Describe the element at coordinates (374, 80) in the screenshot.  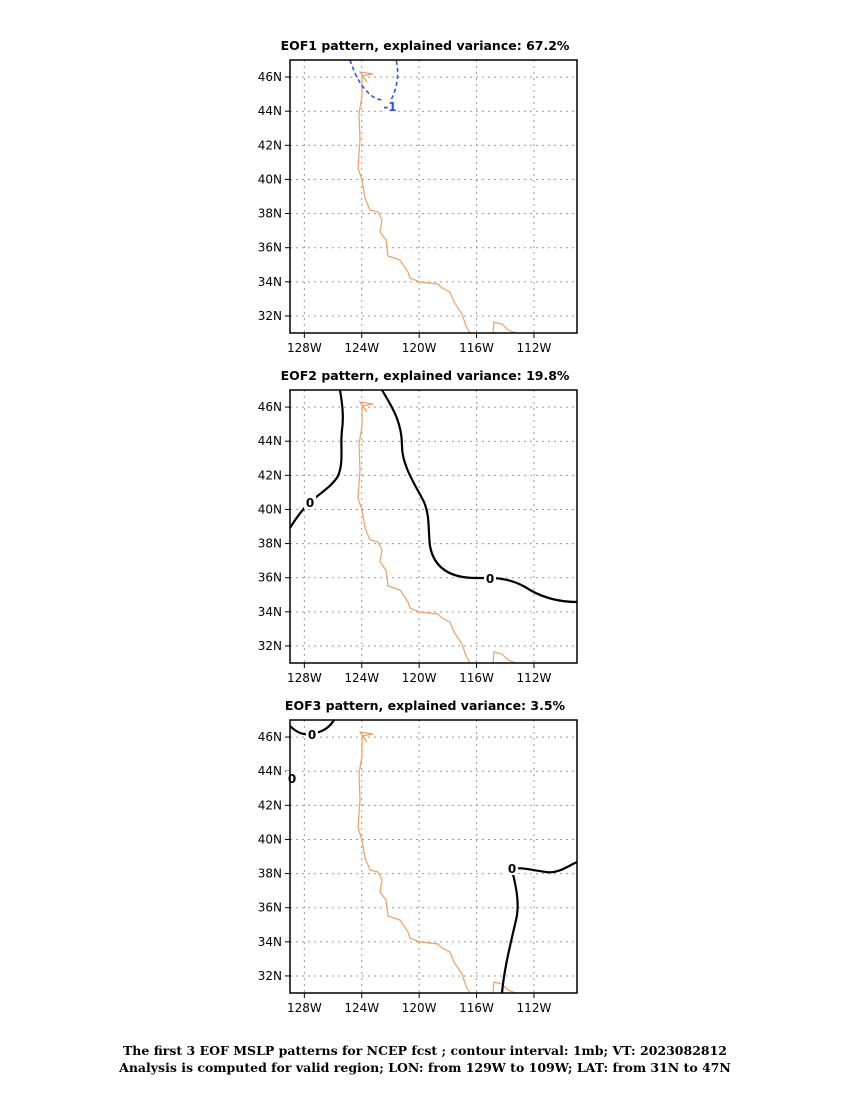
I see `negative-contour` at that location.